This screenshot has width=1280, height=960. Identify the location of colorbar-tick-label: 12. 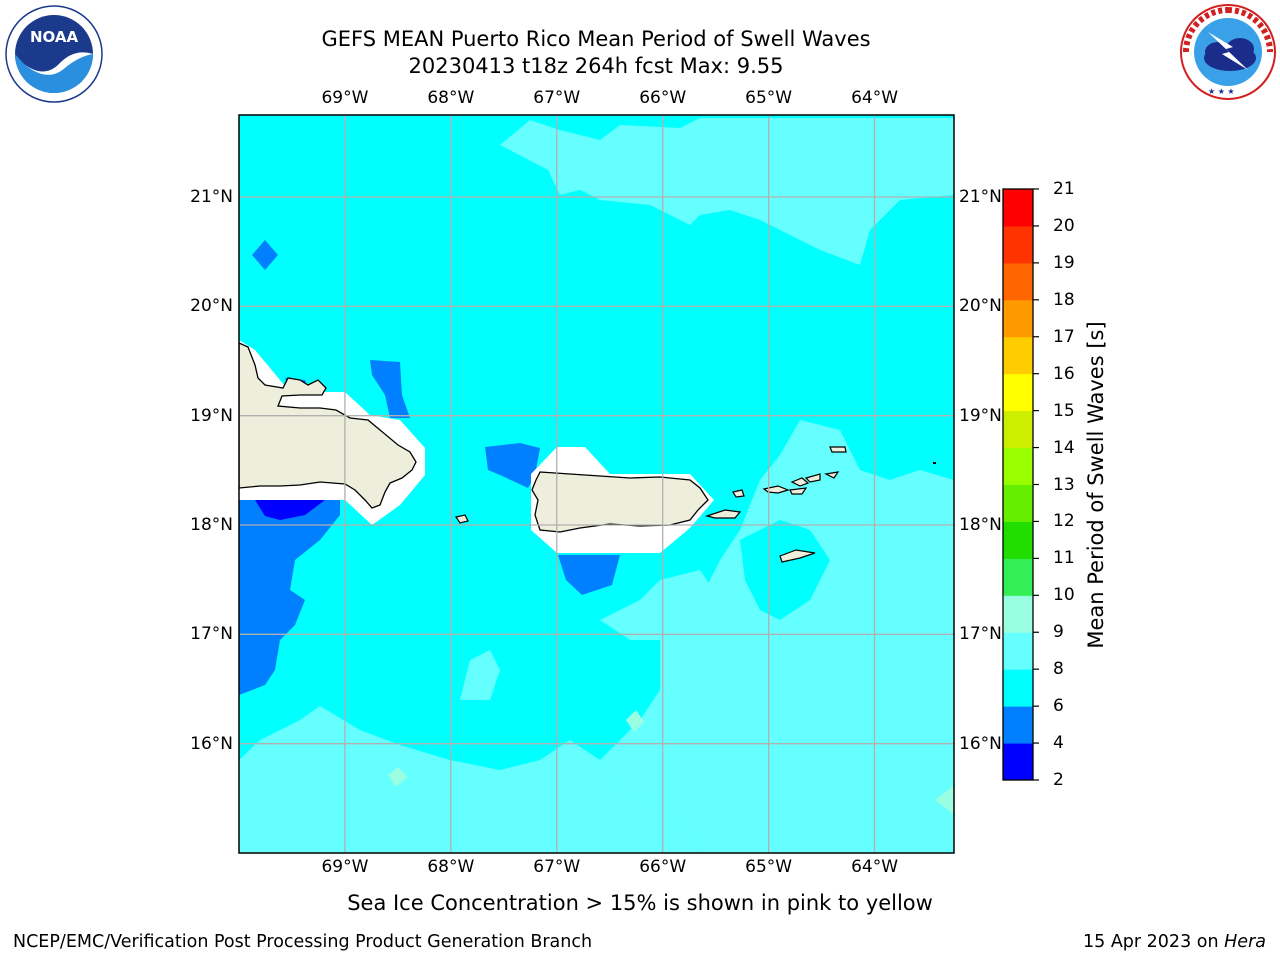
(1064, 521).